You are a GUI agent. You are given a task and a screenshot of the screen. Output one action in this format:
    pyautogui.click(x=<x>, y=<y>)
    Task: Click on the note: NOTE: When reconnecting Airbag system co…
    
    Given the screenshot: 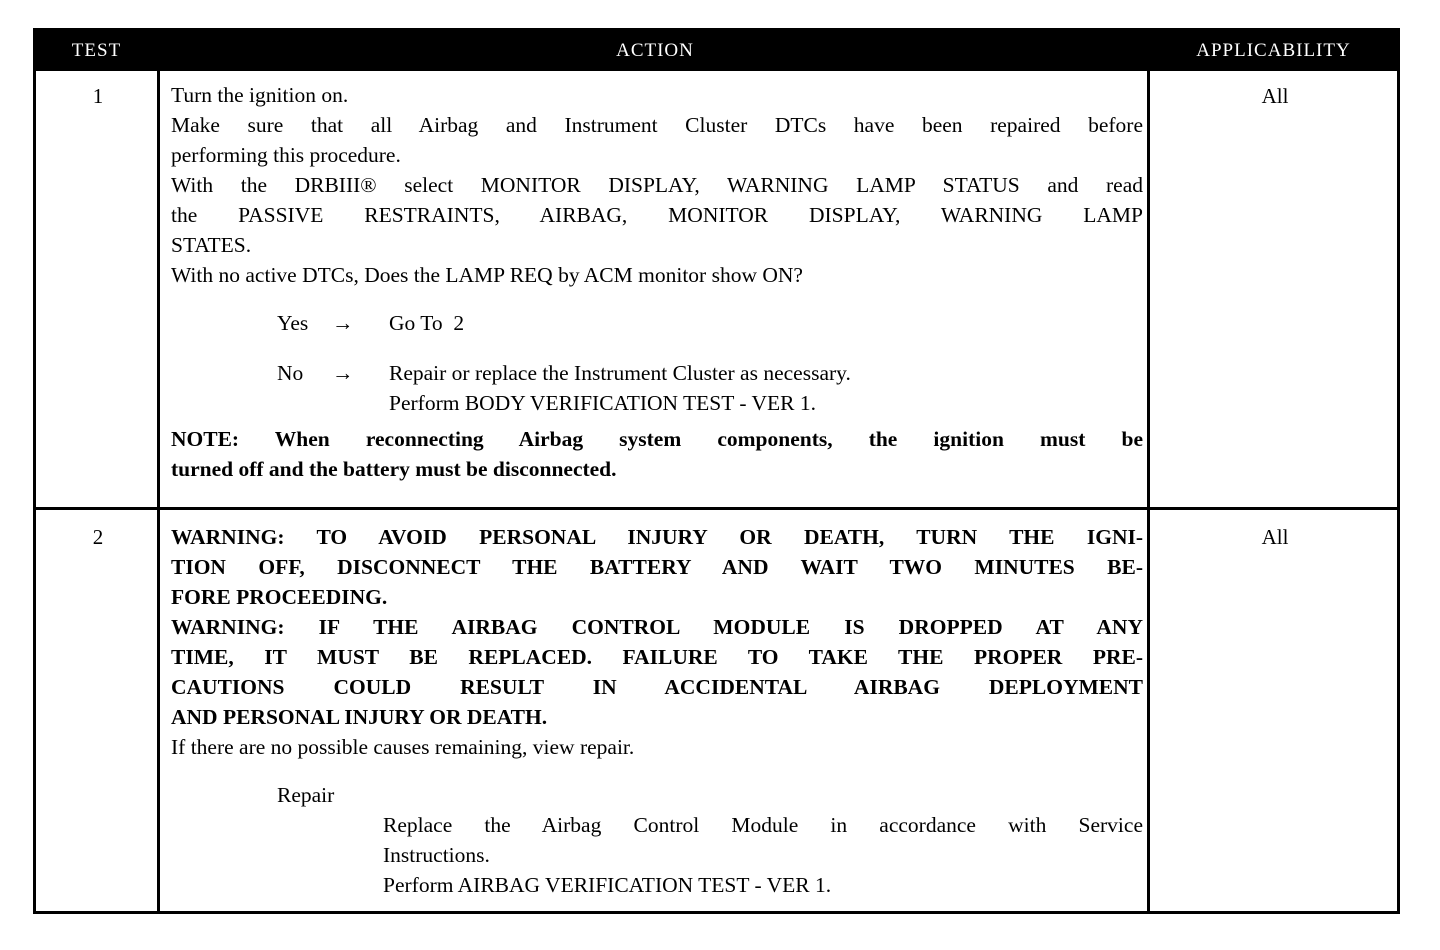 What is the action you would take?
    pyautogui.click(x=657, y=454)
    